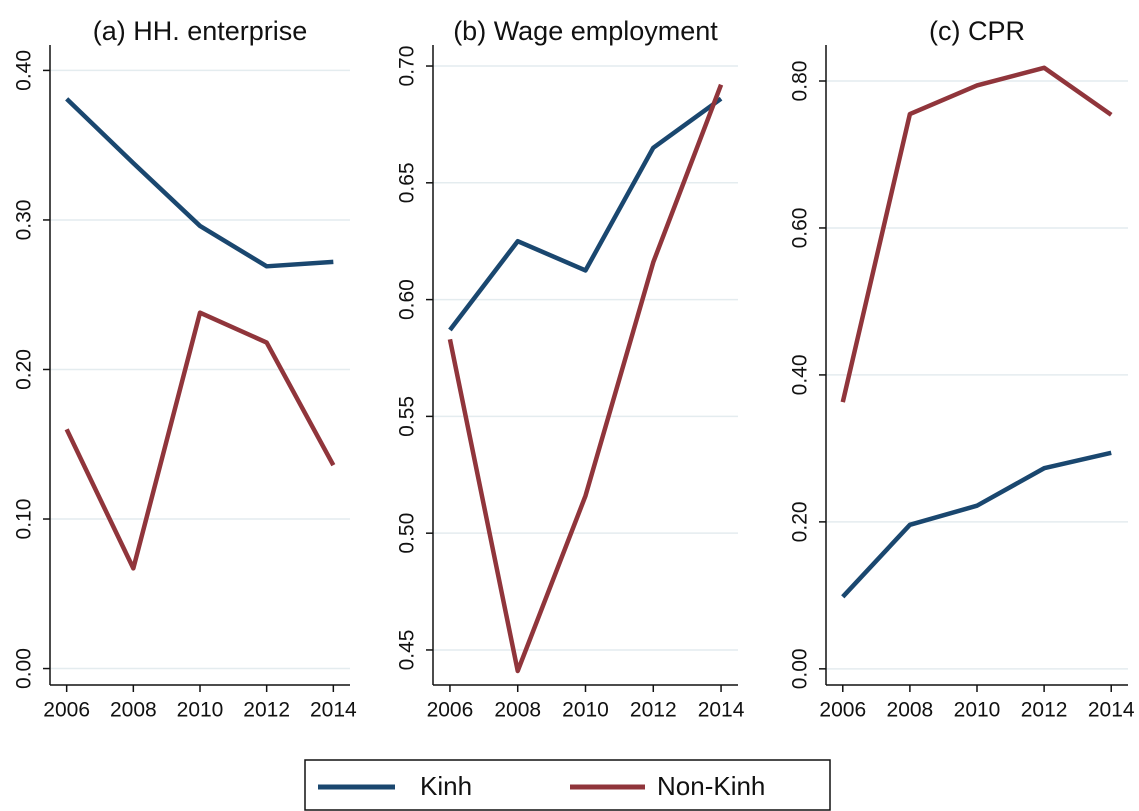 Image resolution: width=1139 pixels, height=811 pixels. What do you see at coordinates (446, 786) in the screenshot?
I see `legend-label: Kinh` at bounding box center [446, 786].